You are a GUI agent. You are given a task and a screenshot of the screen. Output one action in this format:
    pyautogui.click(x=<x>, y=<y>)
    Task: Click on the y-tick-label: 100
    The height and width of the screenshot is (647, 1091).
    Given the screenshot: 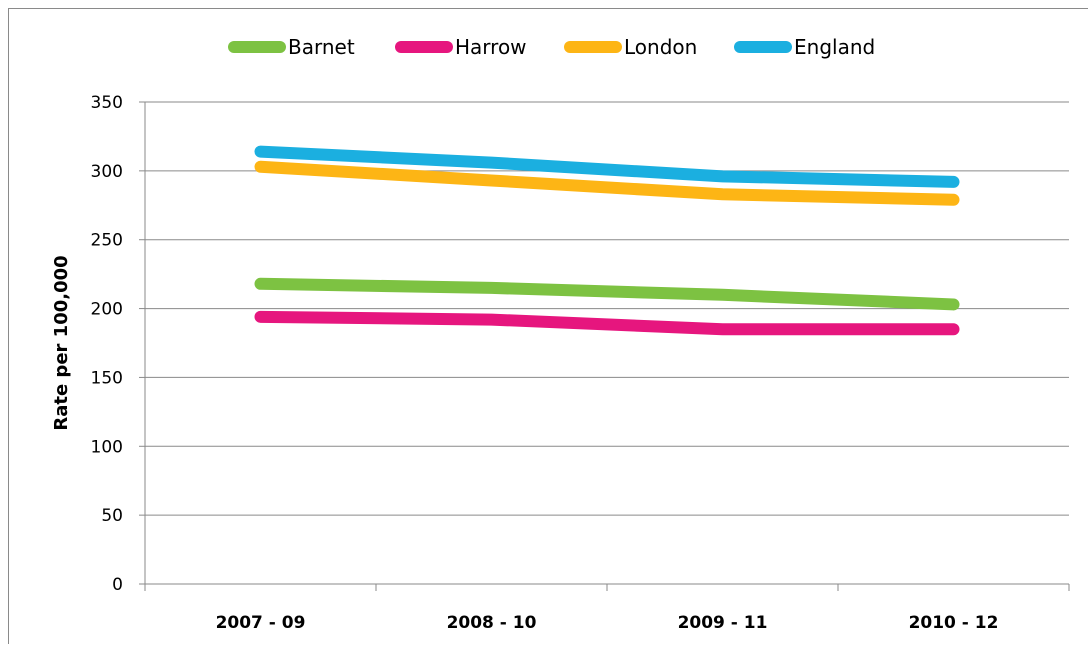 What is the action you would take?
    pyautogui.click(x=107, y=447)
    